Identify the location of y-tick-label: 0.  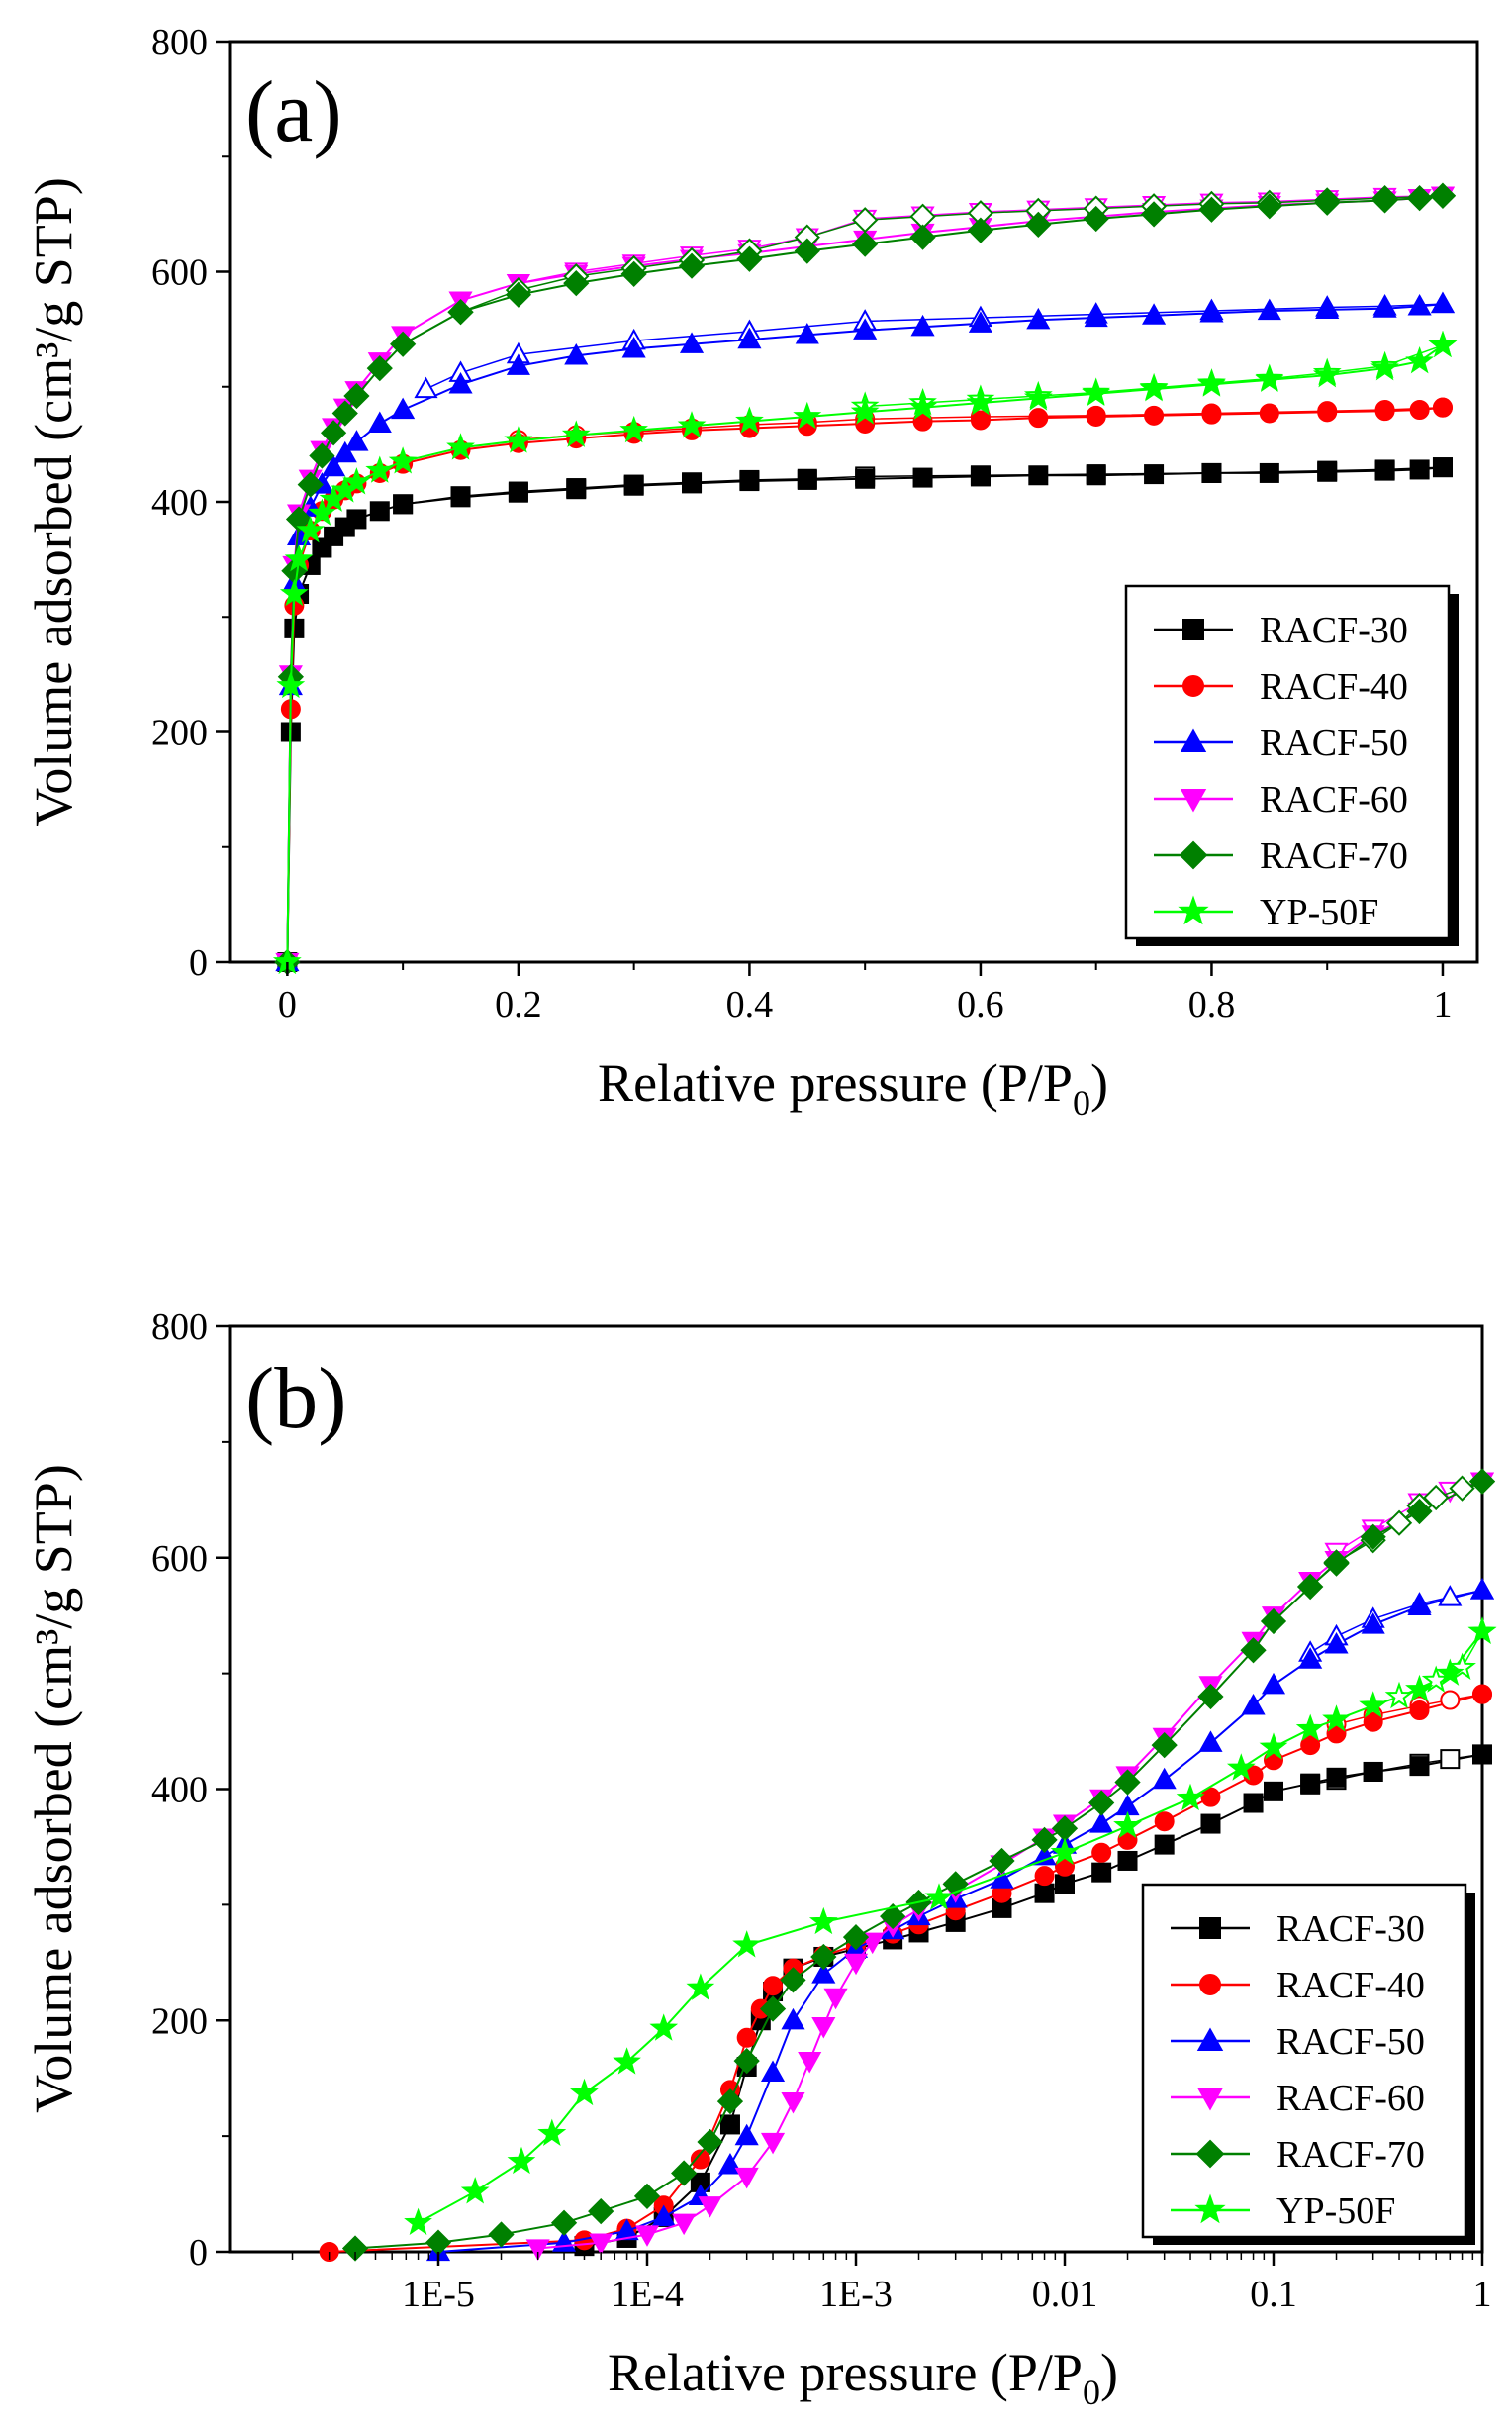
(198, 2253).